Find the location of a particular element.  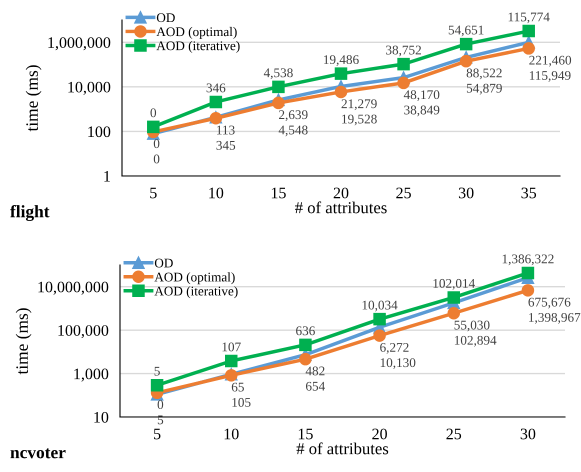

y-tick-label: 1 is located at coordinates (107, 176).